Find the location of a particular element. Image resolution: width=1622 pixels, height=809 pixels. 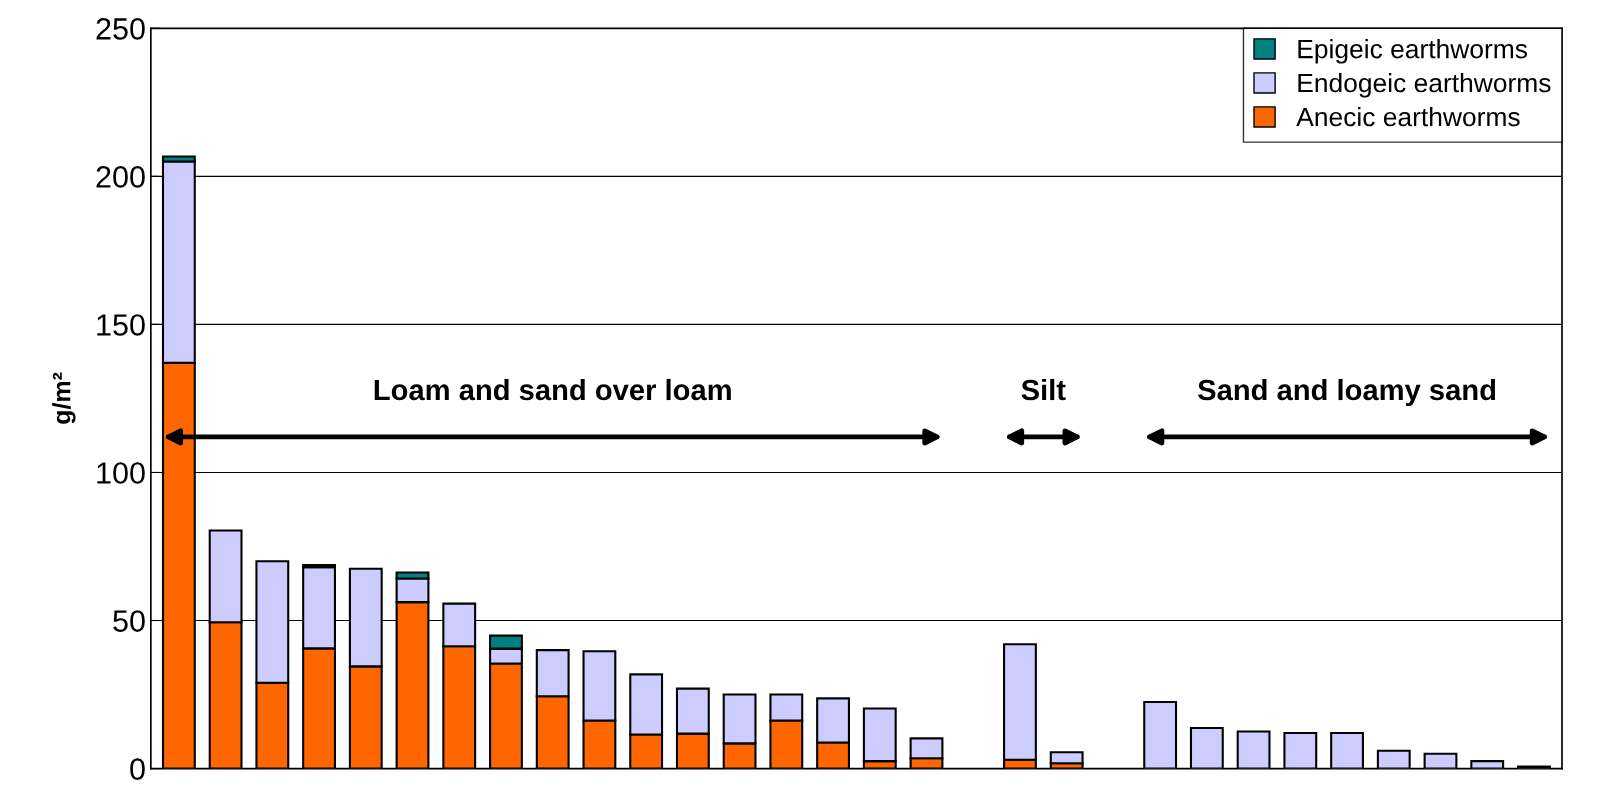

y-axis-title: g/m² is located at coordinates (64, 398).